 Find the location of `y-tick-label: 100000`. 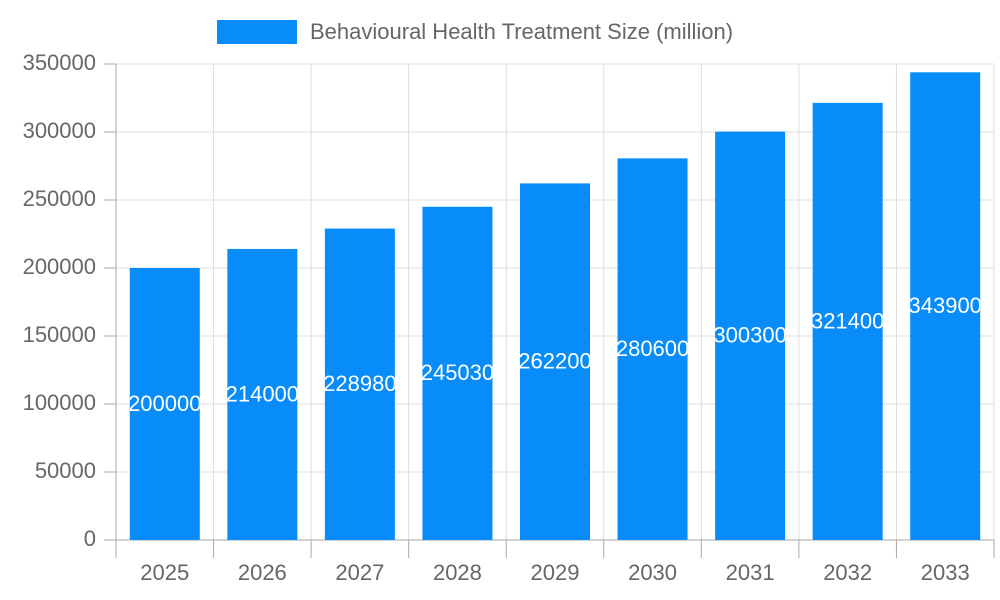

y-tick-label: 100000 is located at coordinates (59, 402).